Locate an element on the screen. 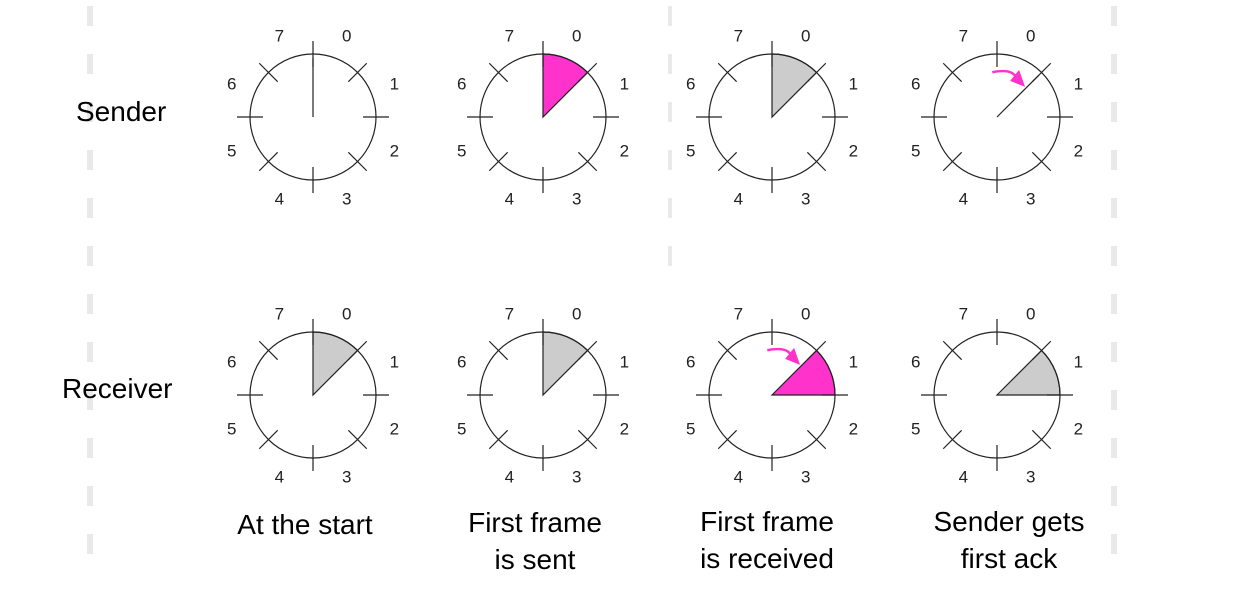 This screenshot has width=1256, height=590. caption-sender-gets-first-ack: Sender gets first ack is located at coordinates (1009, 540).